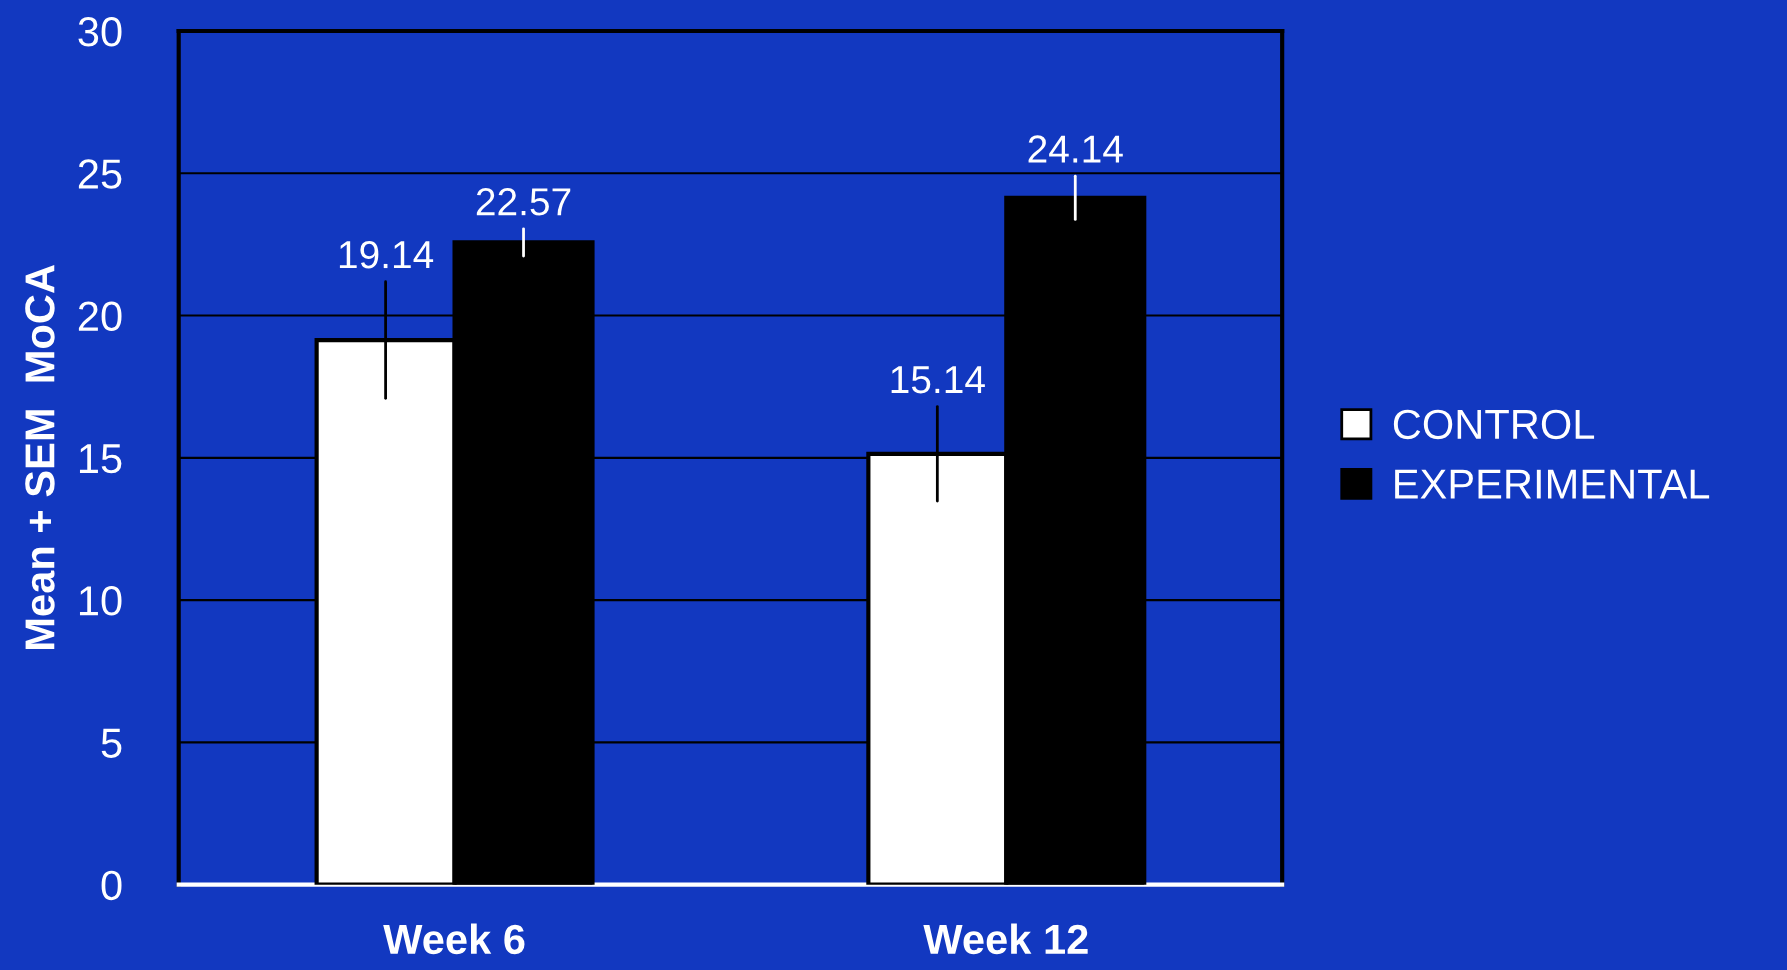  I want to click on x-tick-label: Week 6, so click(454, 939).